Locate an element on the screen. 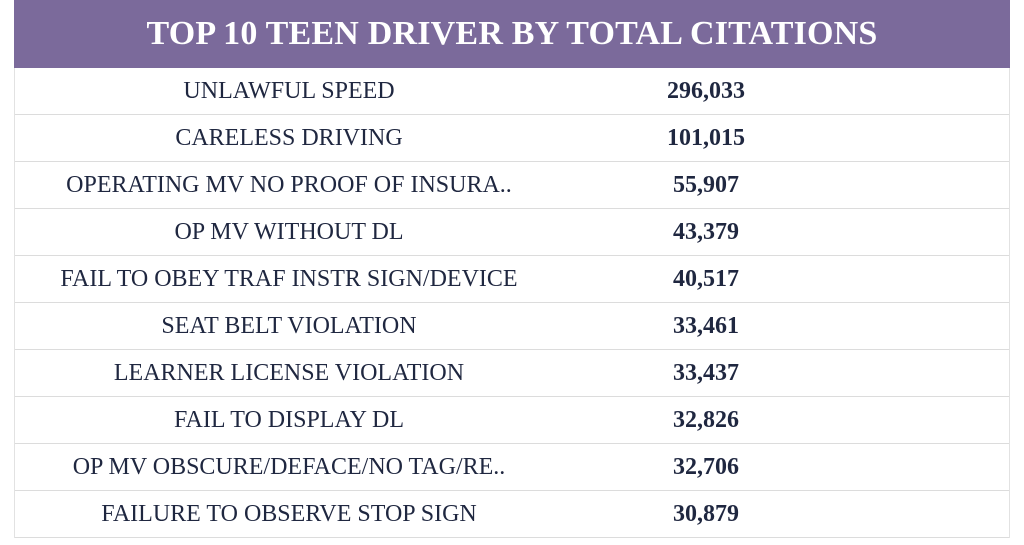 This screenshot has width=1024, height=545. table-row: UNLAWFUL SPEED 296,033 is located at coordinates (512, 91).